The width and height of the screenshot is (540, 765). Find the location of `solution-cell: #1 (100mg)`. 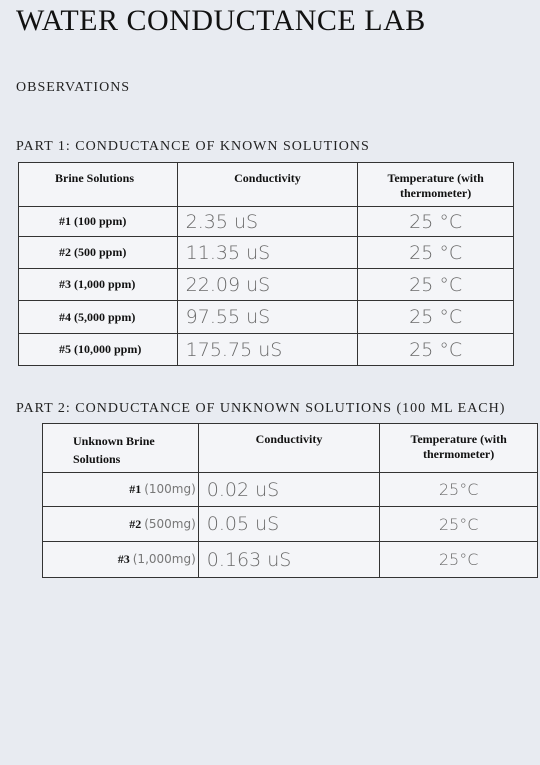

solution-cell: #1 (100mg) is located at coordinates (120, 489).